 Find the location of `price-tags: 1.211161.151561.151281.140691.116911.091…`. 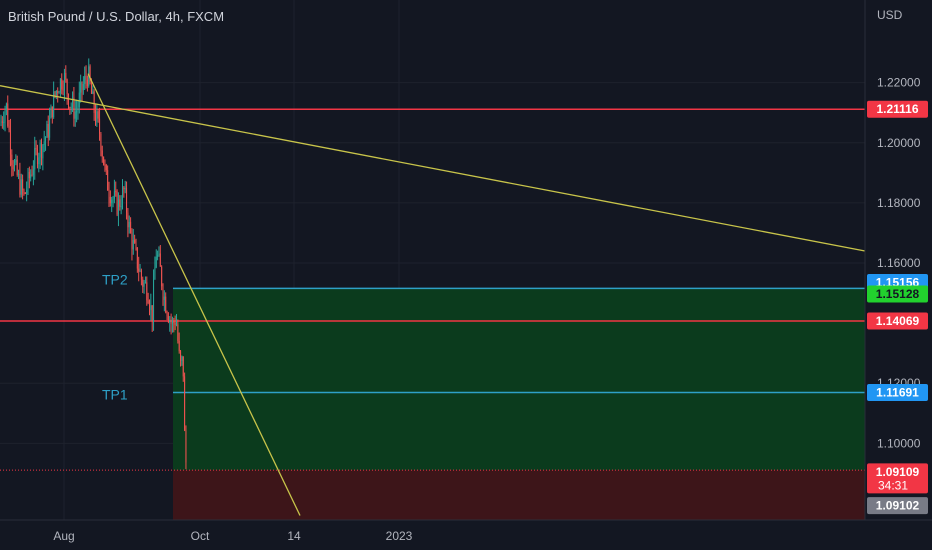

price-tags: 1.211161.151561.151281.140691.116911.091… is located at coordinates (897, 307).